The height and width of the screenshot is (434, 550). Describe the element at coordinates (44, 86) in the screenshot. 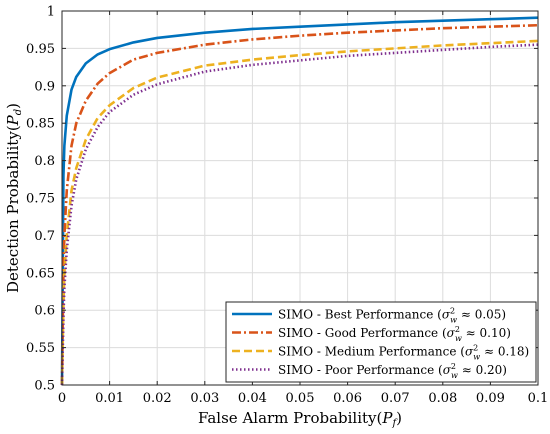

I see `y-tick-label: 0.9` at that location.